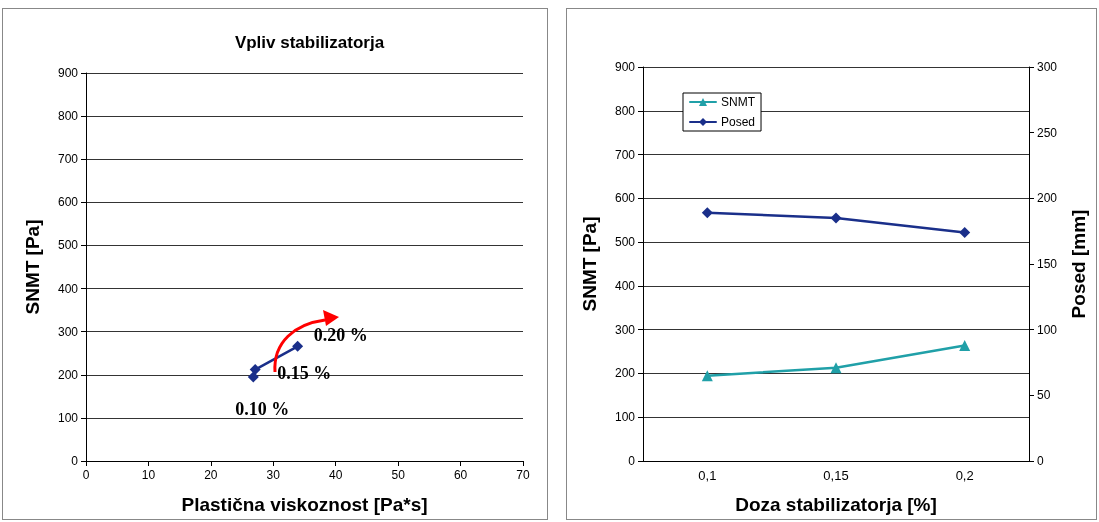 This screenshot has height=522, width=1099. I want to click on x-axis-title: Doza stabilizatorja [%], so click(836, 504).